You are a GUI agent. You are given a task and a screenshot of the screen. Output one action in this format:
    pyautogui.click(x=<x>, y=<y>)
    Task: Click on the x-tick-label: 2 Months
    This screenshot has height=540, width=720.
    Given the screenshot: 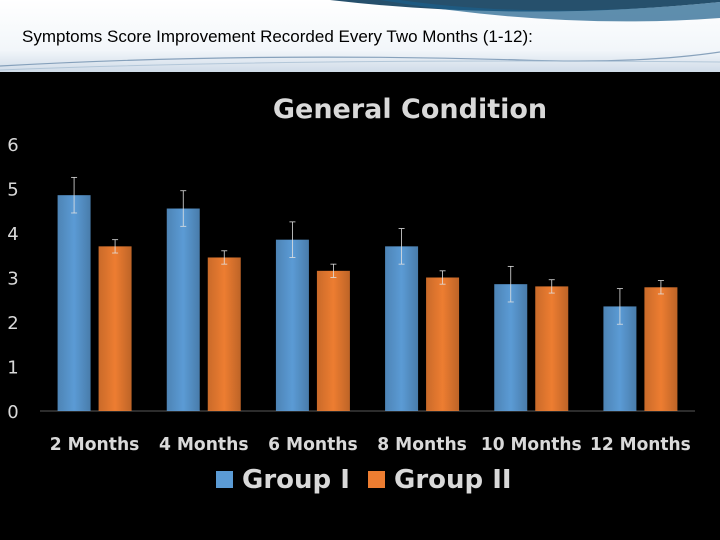 What is the action you would take?
    pyautogui.click(x=95, y=444)
    